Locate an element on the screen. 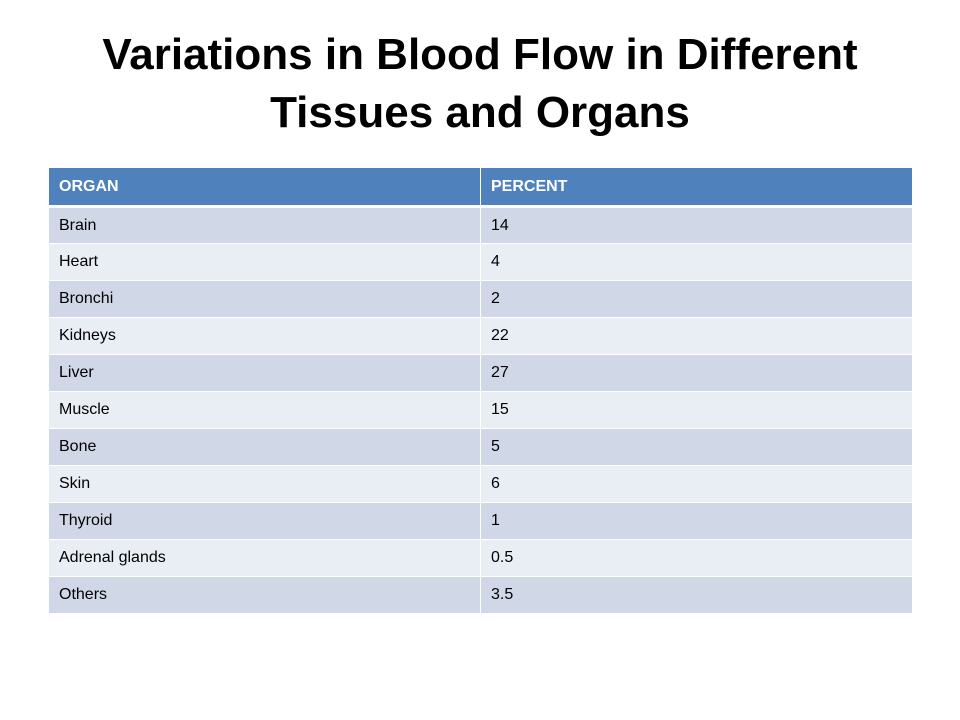 The width and height of the screenshot is (960, 720). percent-cell: 22 is located at coordinates (696, 336).